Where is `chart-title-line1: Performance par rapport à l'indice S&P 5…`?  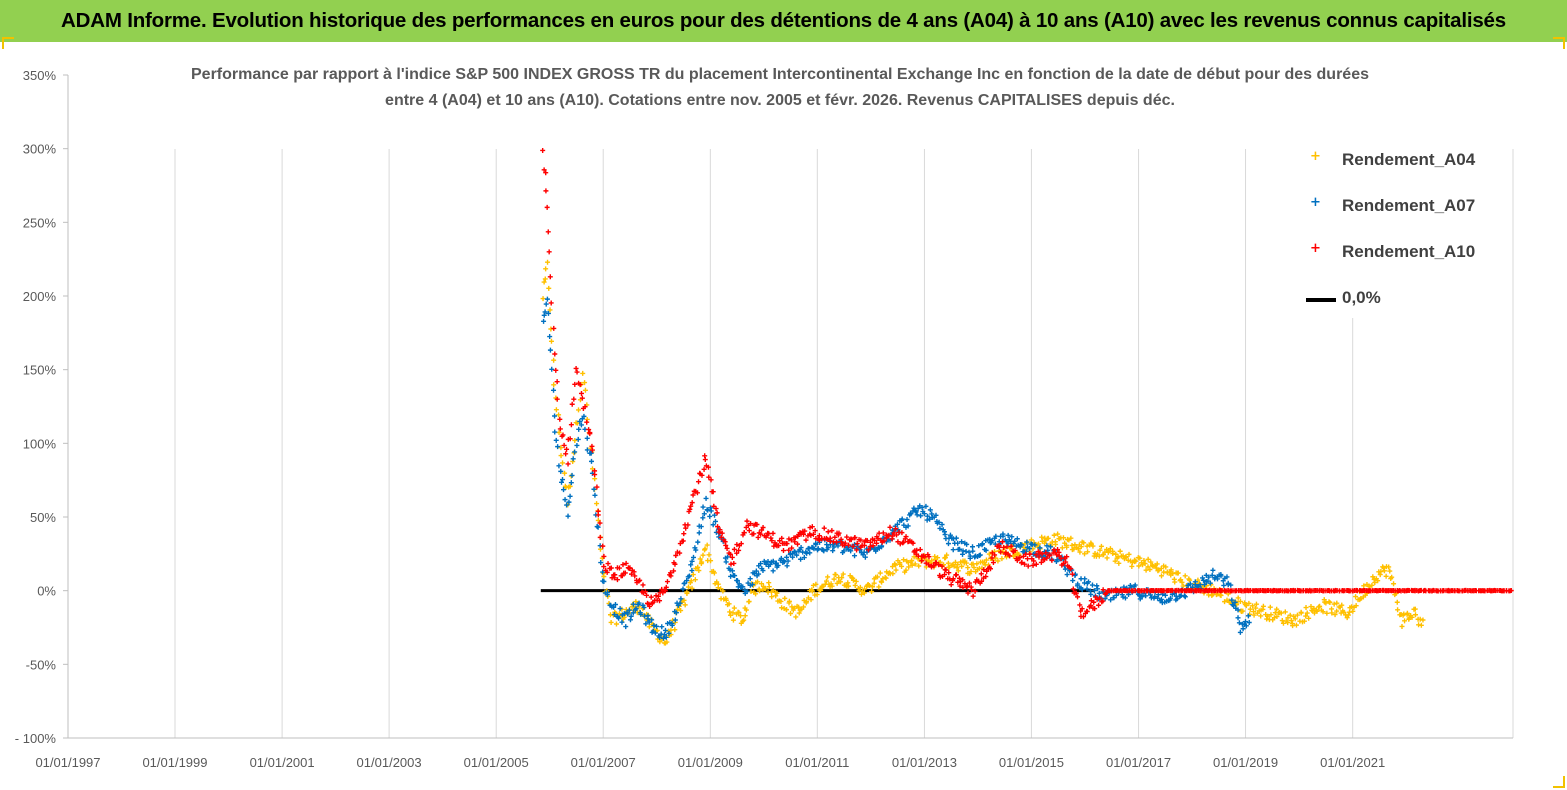
chart-title-line1: Performance par rapport à l'indice S&P 5… is located at coordinates (780, 74).